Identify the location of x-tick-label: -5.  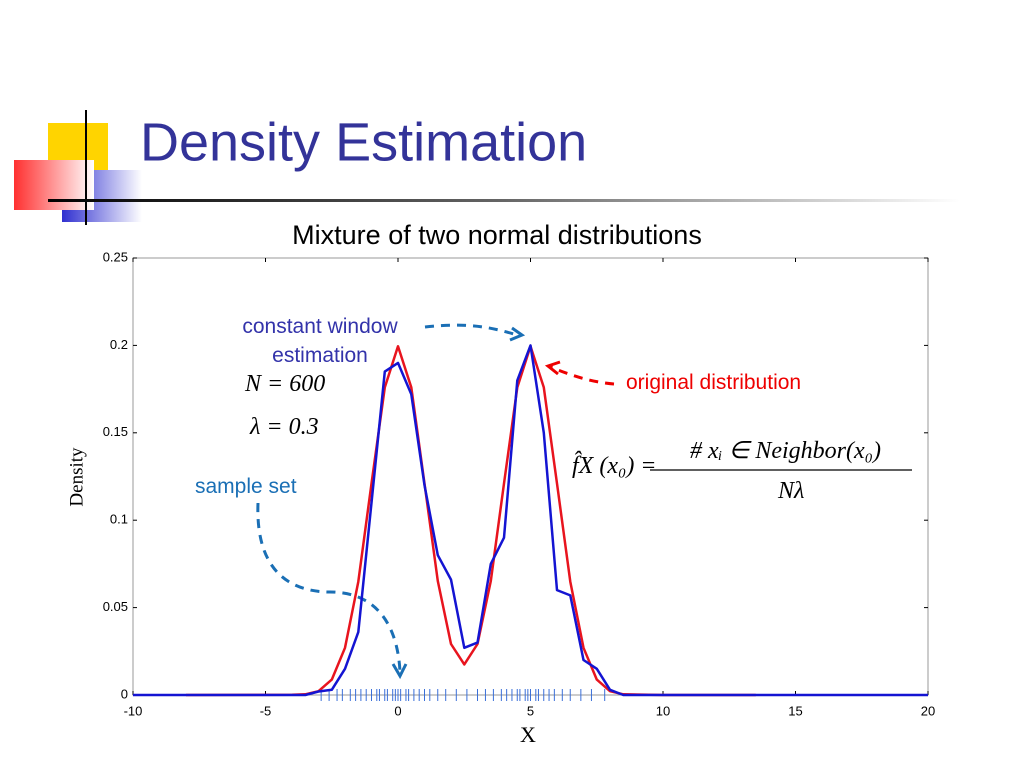
(266, 710).